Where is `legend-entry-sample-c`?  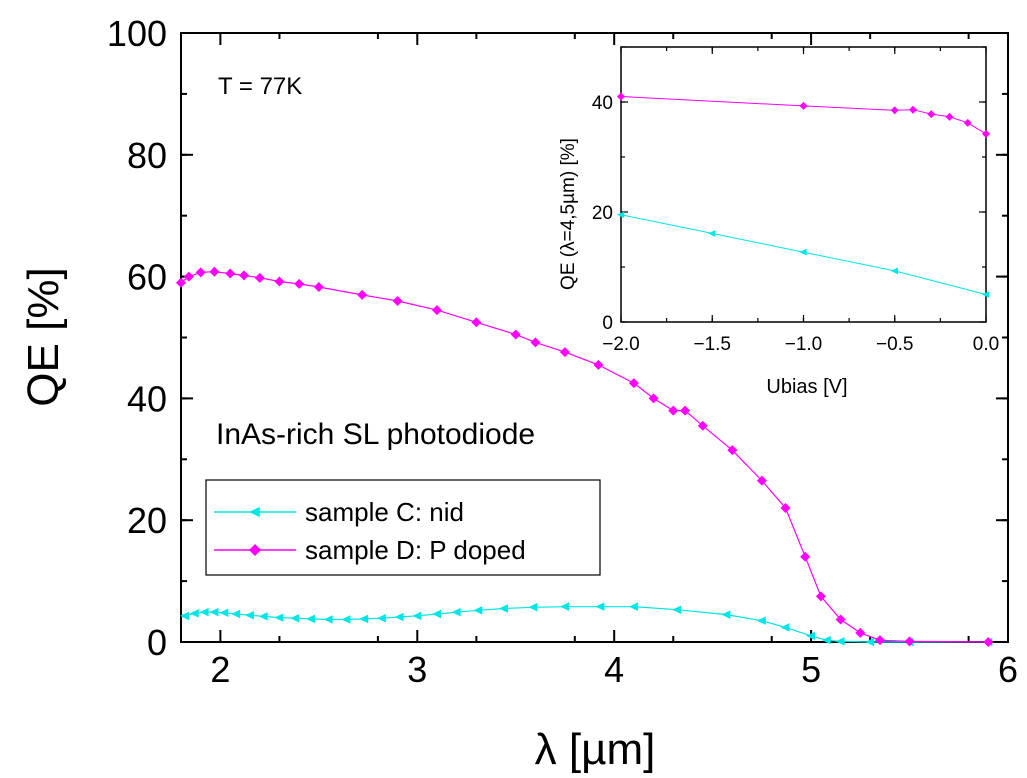
legend-entry-sample-c is located at coordinates (255, 512).